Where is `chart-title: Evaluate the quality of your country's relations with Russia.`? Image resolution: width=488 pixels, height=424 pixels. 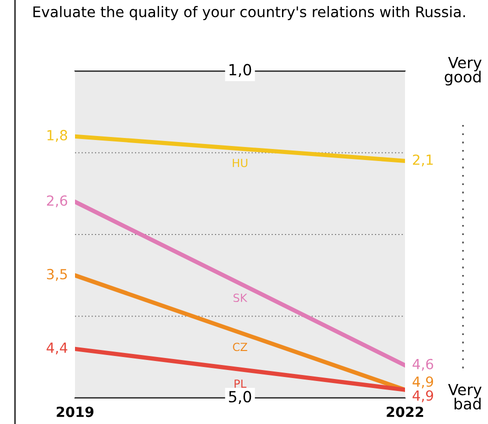
chart-title: Evaluate the quality of your country's relations with Russia. is located at coordinates (249, 13).